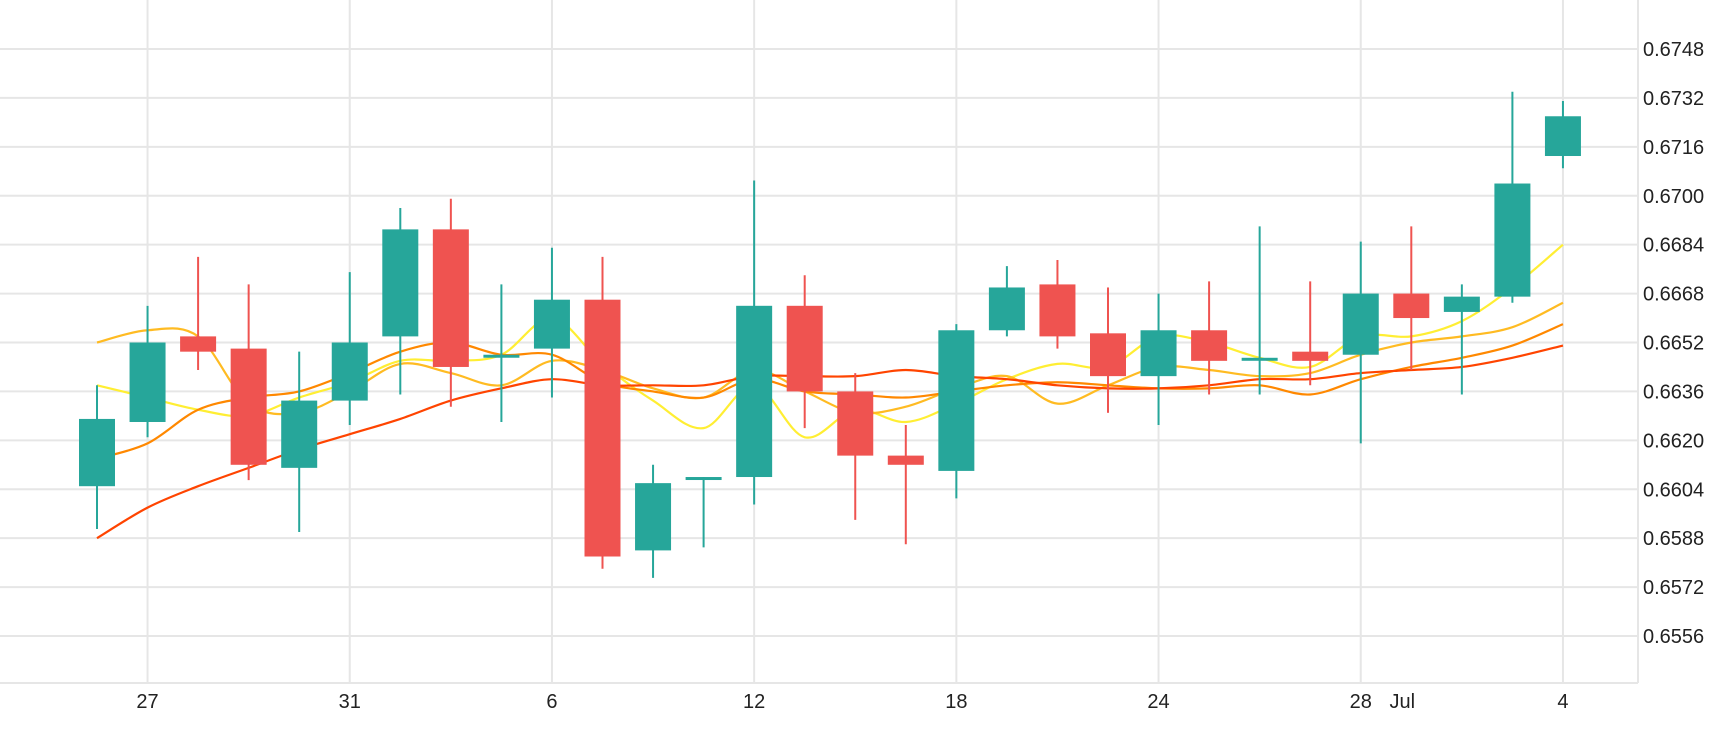  What do you see at coordinates (1673, 637) in the screenshot?
I see `y-tick-label: 0.6556` at bounding box center [1673, 637].